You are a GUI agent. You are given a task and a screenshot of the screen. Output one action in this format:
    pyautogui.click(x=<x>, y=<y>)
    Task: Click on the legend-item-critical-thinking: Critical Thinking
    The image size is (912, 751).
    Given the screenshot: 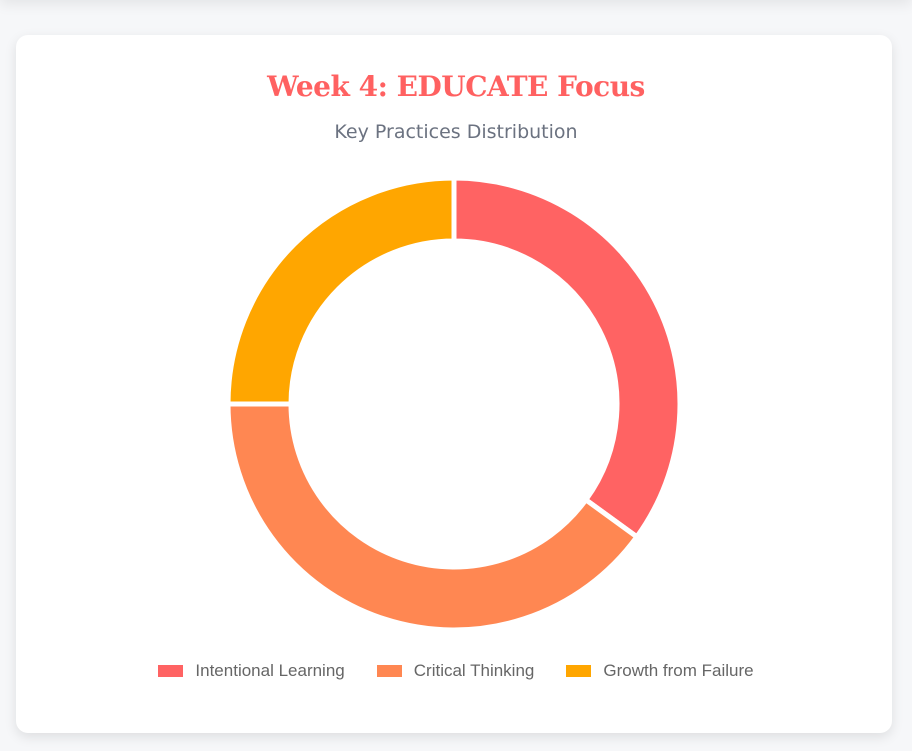 What is the action you would take?
    pyautogui.click(x=455, y=671)
    